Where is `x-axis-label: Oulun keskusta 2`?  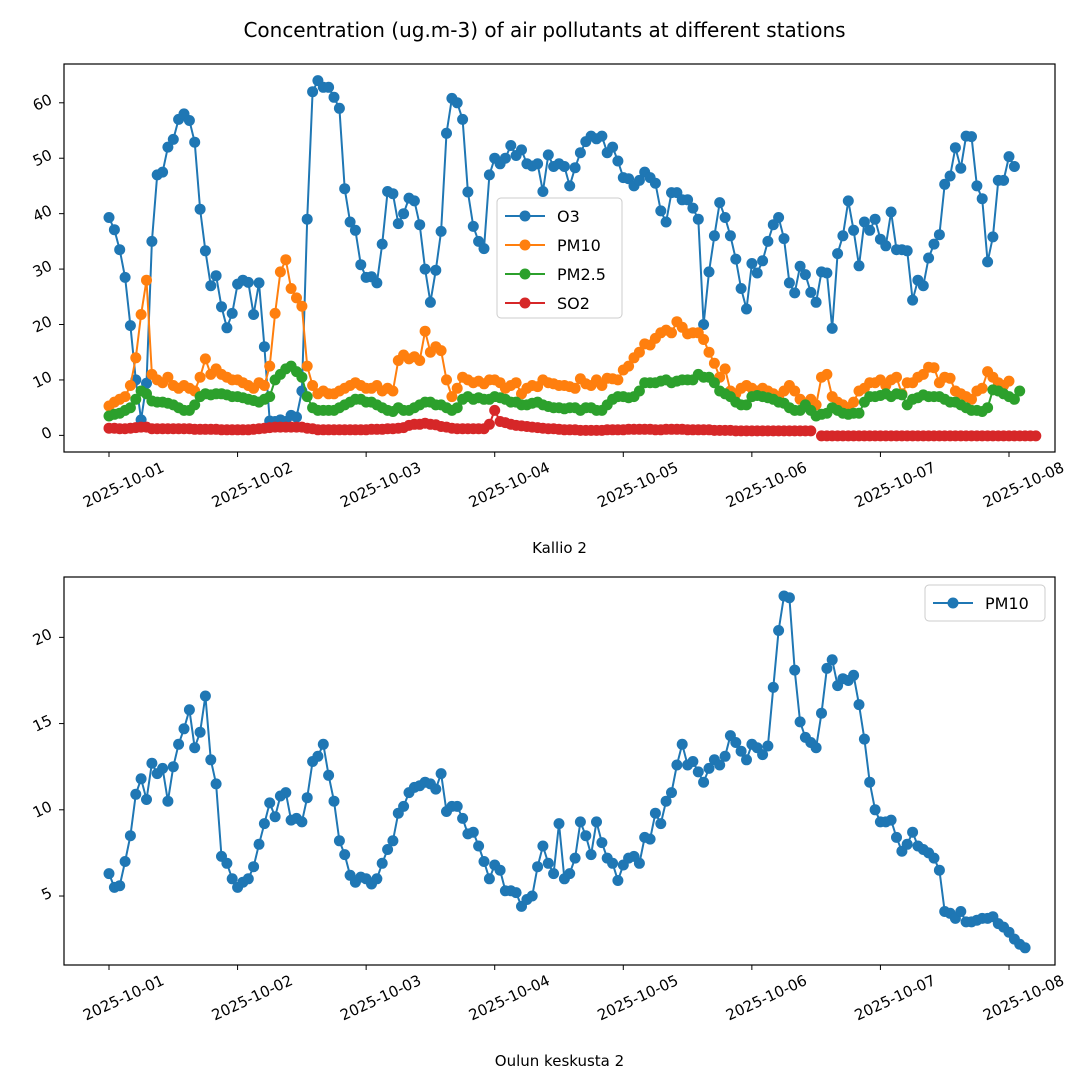
x-axis-label: Oulun keskusta 2 is located at coordinates (559, 1061).